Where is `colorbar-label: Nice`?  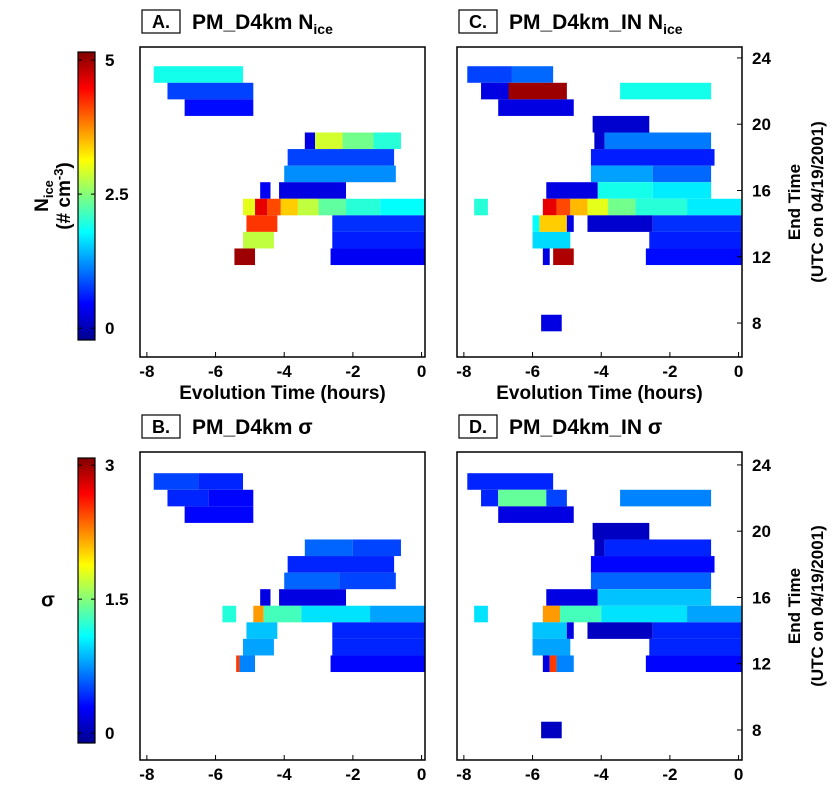 colorbar-label: Nice is located at coordinates (44, 196).